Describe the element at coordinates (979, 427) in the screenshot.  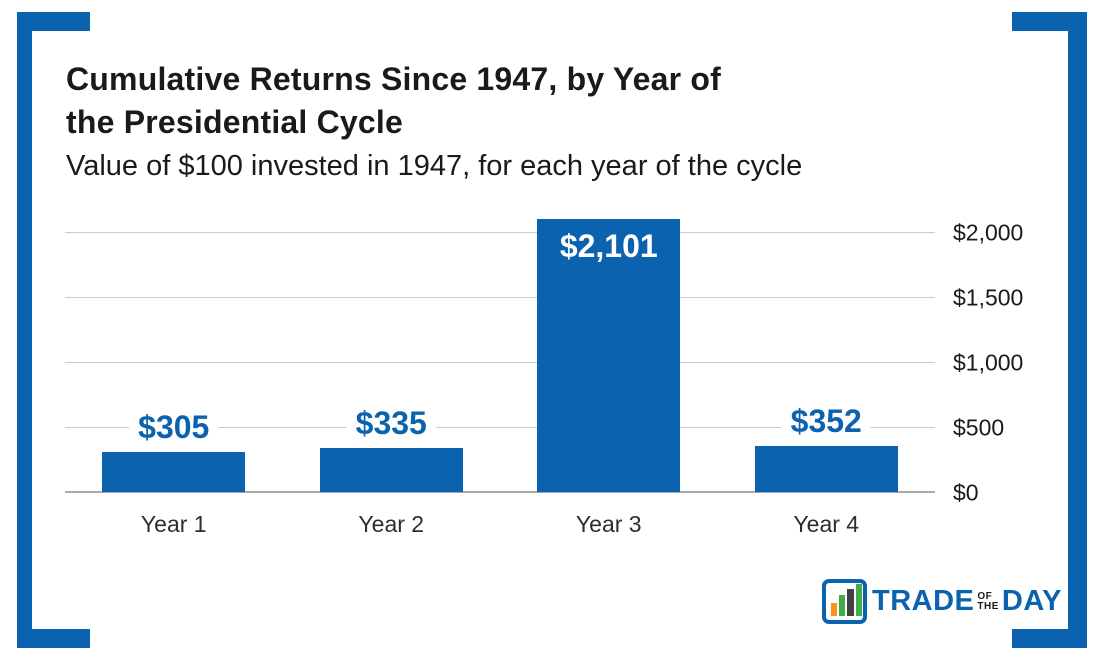
I see `y-tick-label: $500` at that location.